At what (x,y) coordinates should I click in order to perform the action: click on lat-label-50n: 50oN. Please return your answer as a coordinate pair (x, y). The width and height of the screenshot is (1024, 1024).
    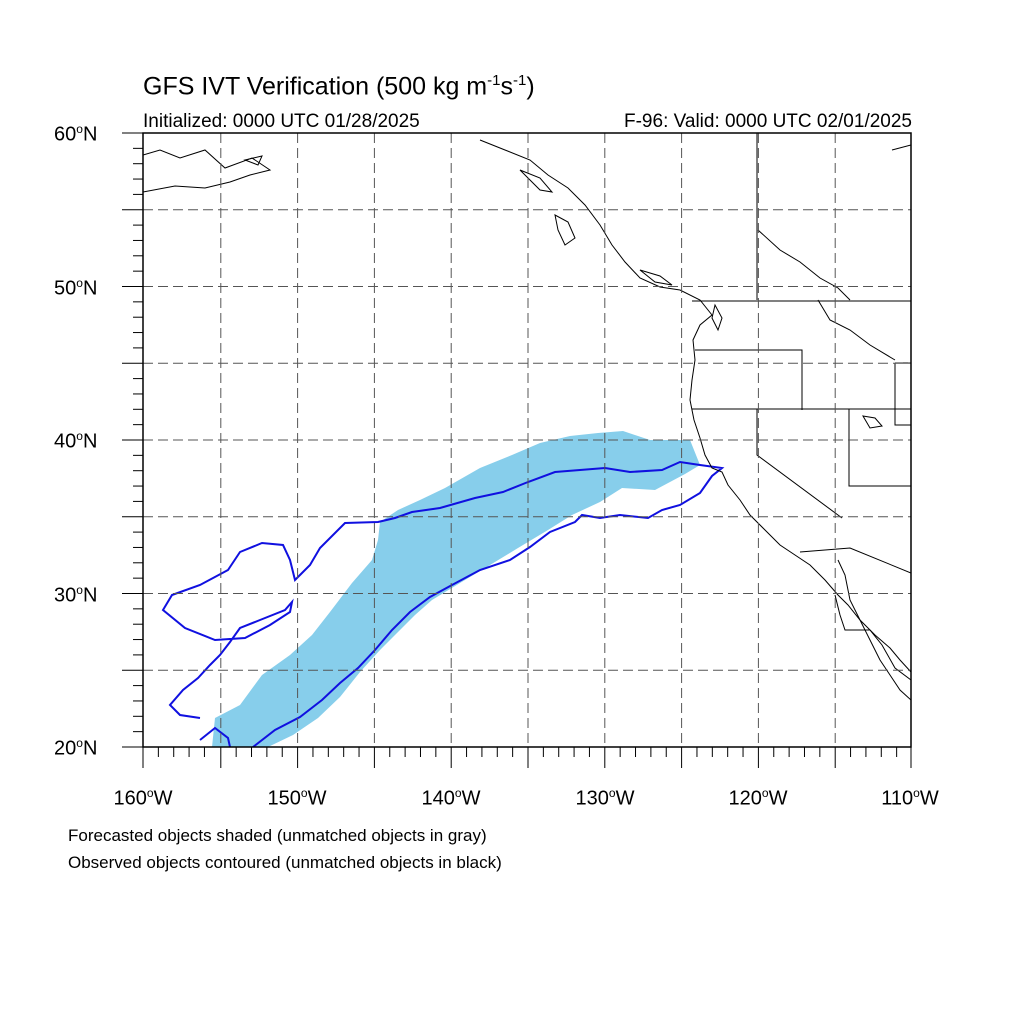
    Looking at the image, I should click on (76, 288).